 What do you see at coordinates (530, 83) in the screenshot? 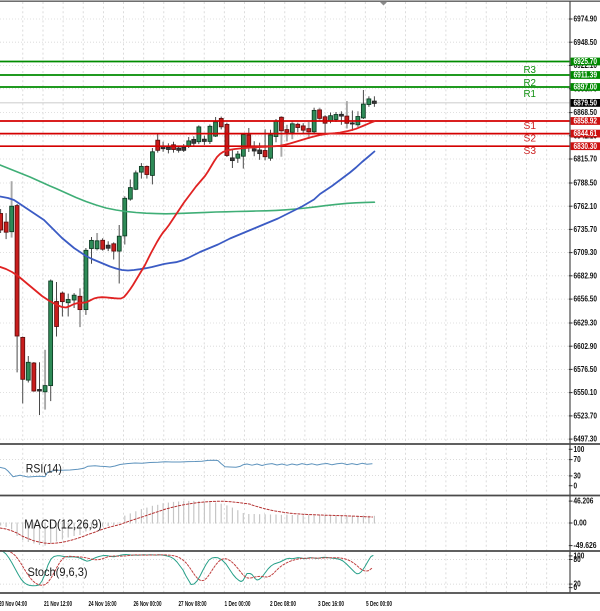
I see `svg-text: R2` at bounding box center [530, 83].